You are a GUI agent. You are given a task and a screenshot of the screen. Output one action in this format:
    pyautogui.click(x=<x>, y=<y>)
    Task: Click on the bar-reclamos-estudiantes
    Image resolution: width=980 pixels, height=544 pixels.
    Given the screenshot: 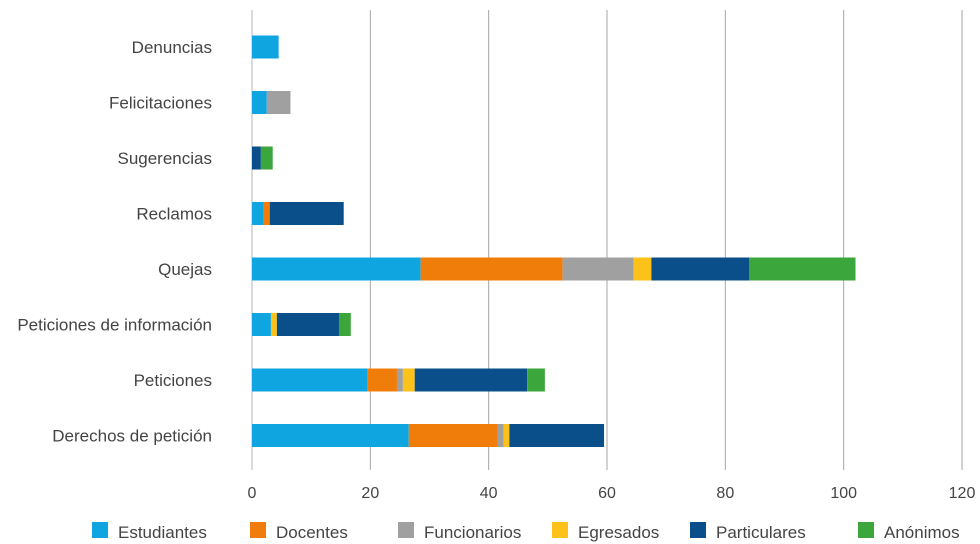 What is the action you would take?
    pyautogui.click(x=258, y=213)
    